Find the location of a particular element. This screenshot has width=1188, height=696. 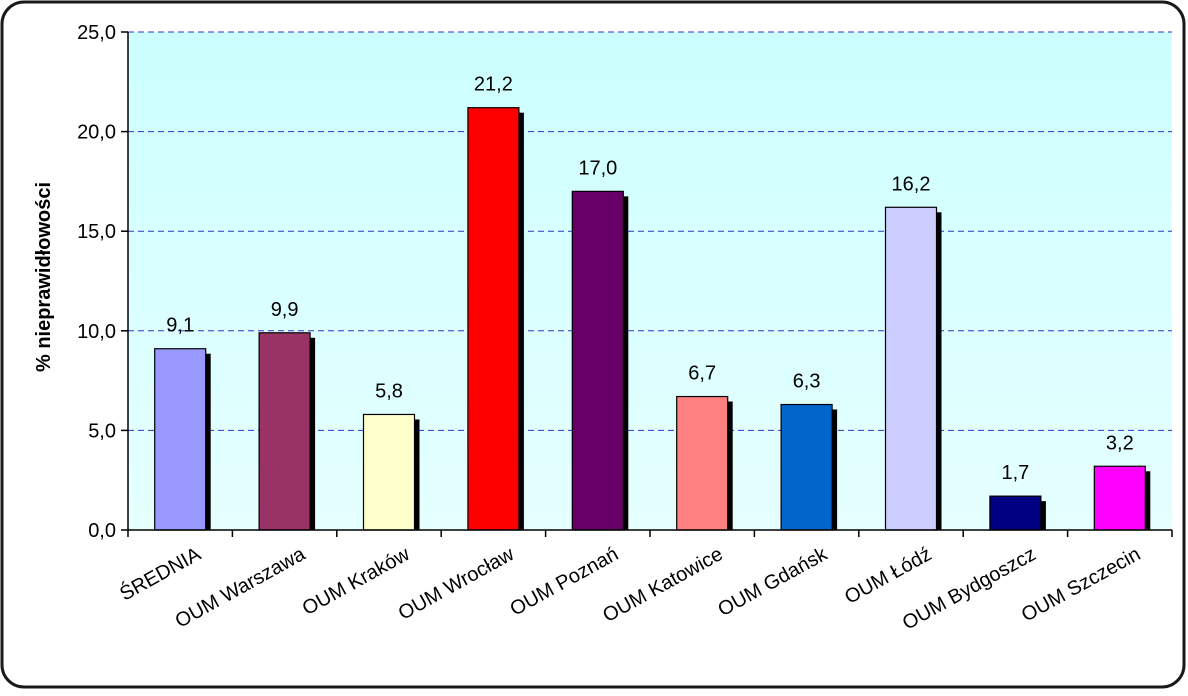

y-tick-label: 10,0 is located at coordinates (96, 332).